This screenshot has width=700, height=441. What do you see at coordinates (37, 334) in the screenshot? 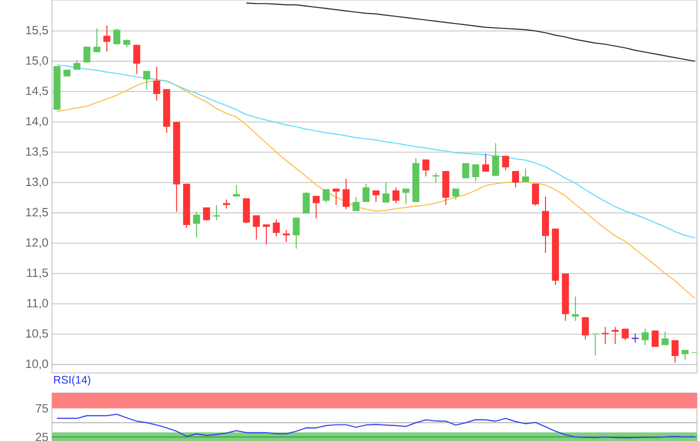
I see `y-tick-label: 10,5` at bounding box center [37, 334].